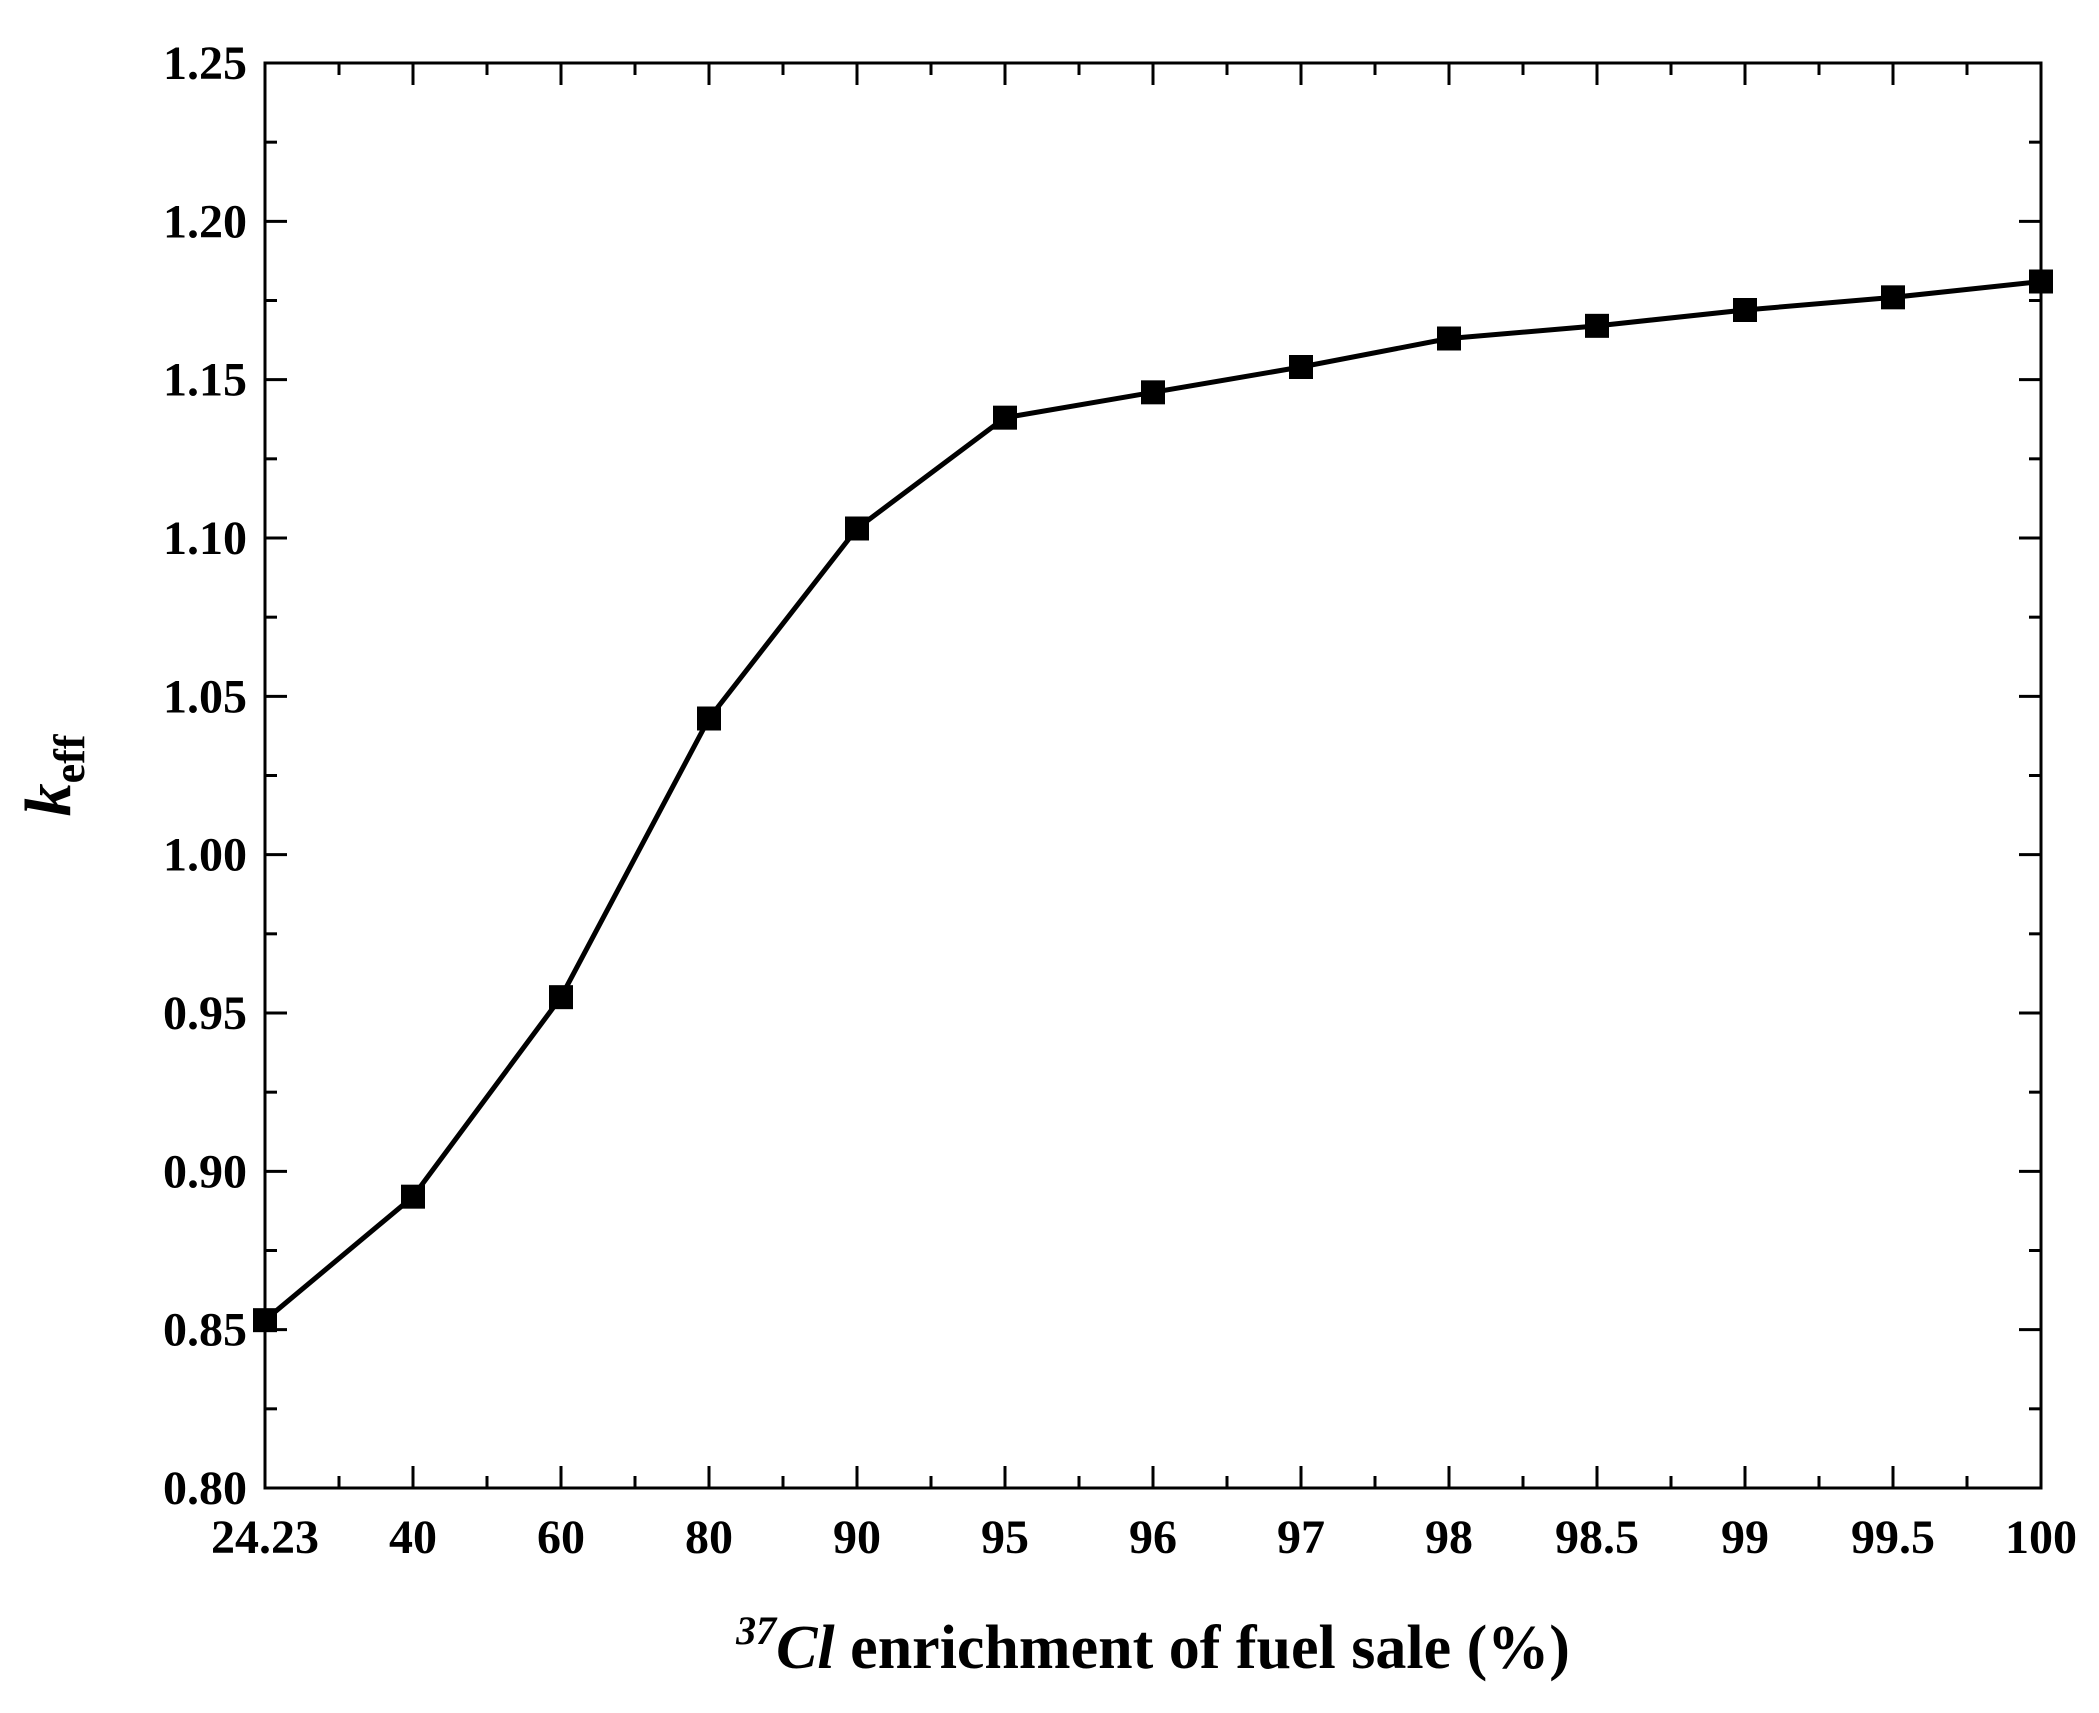  Describe the element at coordinates (205, 696) in the screenshot. I see `y-tick-label: 1.05` at that location.